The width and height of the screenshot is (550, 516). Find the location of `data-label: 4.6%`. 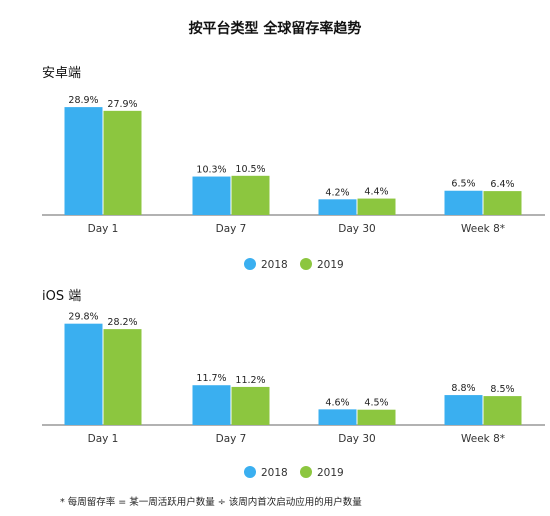

data-label: 4.6% is located at coordinates (337, 402).